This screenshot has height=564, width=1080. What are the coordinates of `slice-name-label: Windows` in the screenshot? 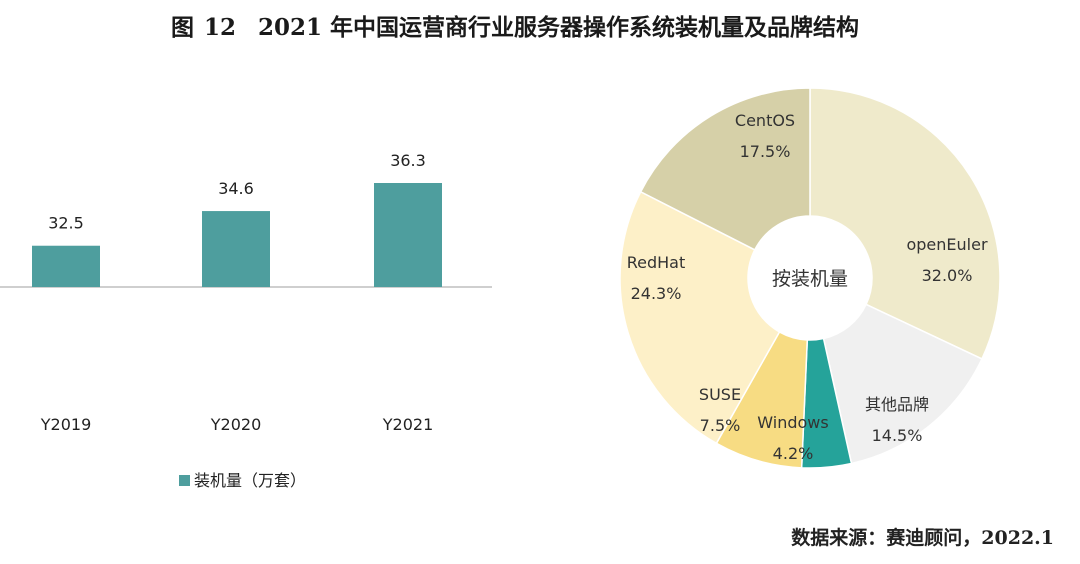 It's located at (792, 422).